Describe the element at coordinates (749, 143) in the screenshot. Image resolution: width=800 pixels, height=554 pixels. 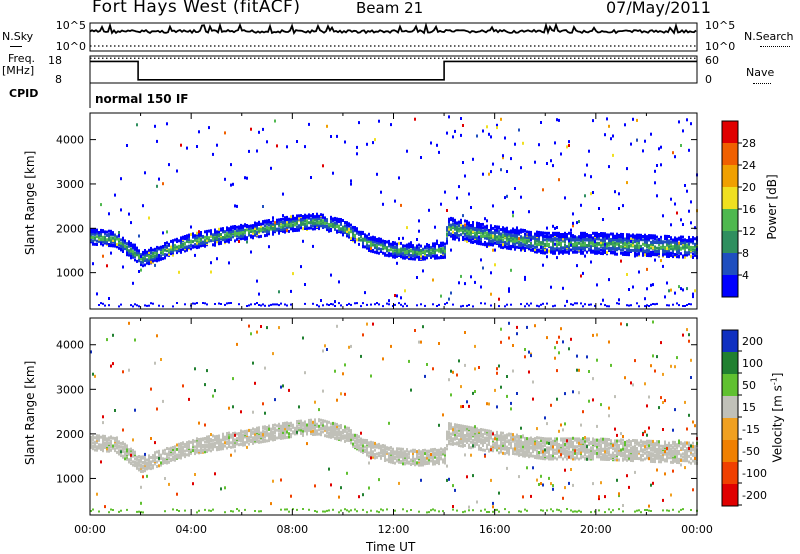
I see `power-colorbar-tick-6: 28` at that location.